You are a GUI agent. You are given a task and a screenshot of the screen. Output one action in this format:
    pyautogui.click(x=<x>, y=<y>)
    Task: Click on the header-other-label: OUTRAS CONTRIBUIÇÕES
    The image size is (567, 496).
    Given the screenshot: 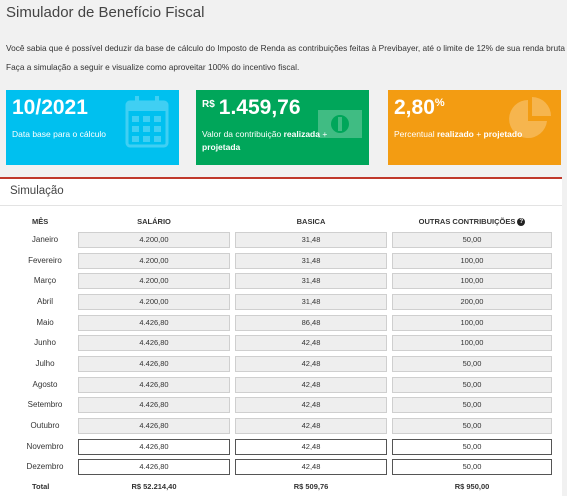 What is the action you would take?
    pyautogui.click(x=467, y=221)
    